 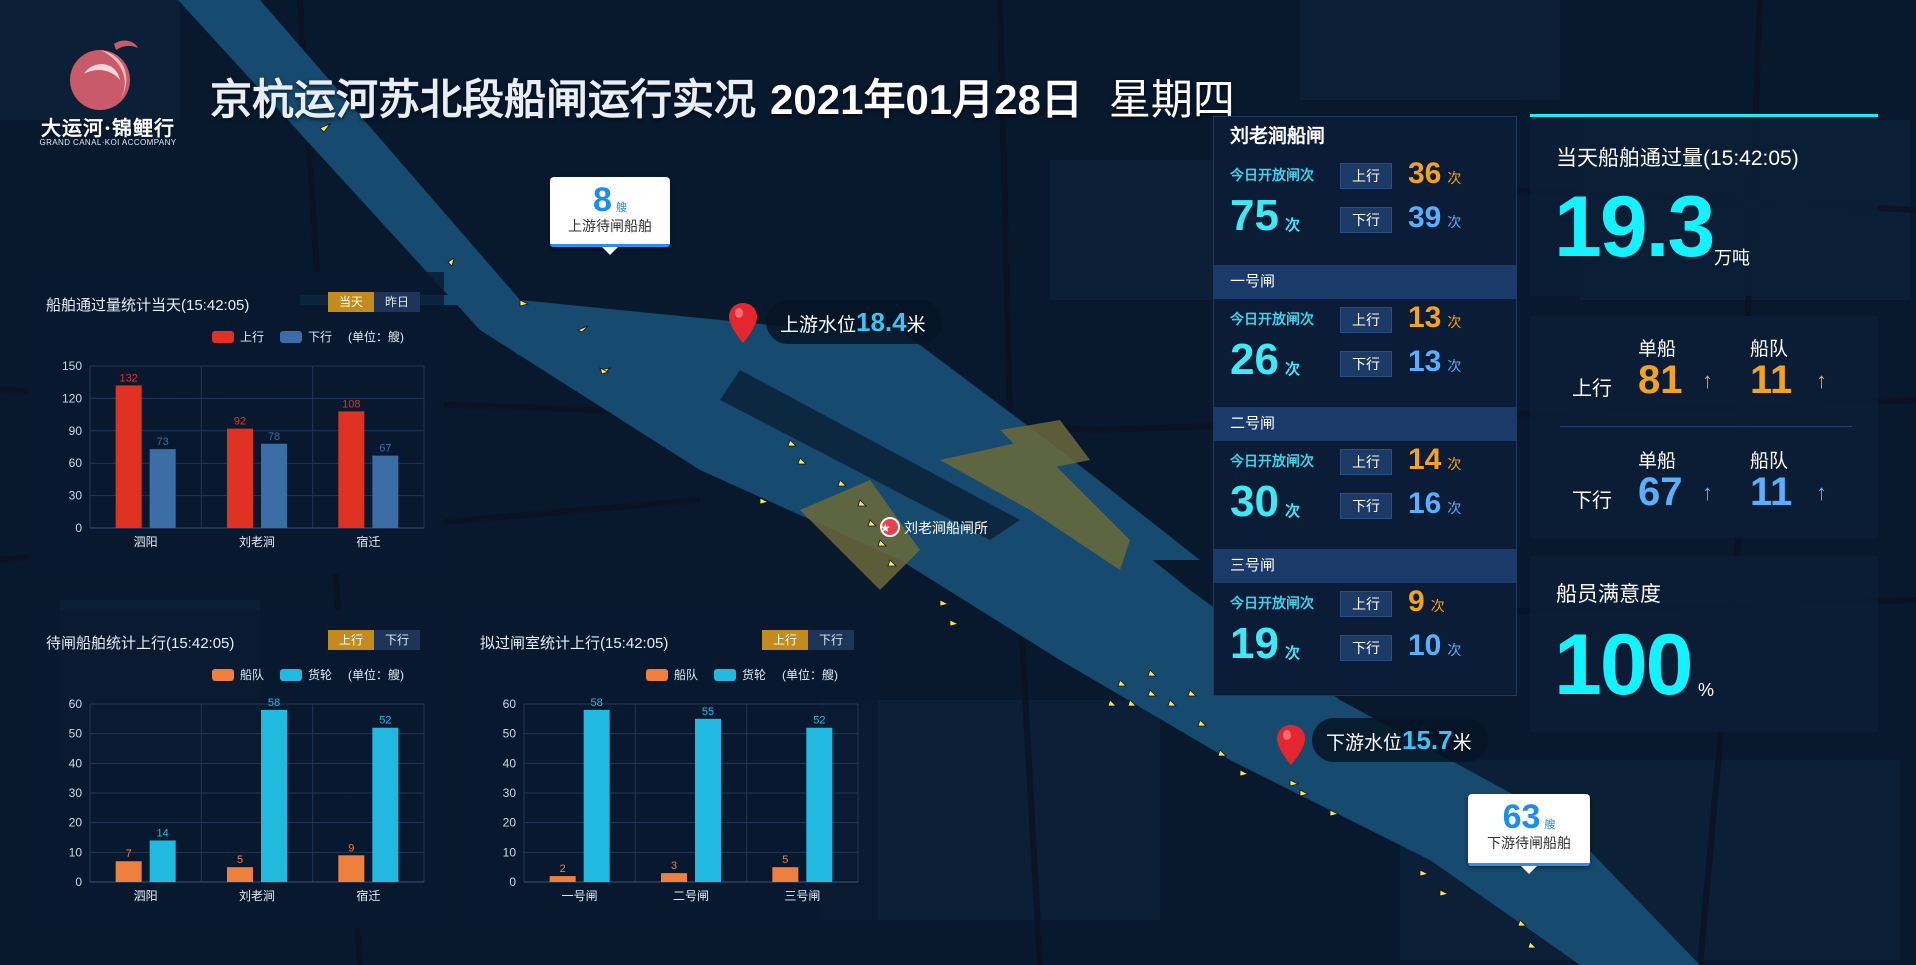 I want to click on page-title: 京杭运河苏北段船闸运行实况 2021年01月28日 星期四, so click(x=722, y=96).